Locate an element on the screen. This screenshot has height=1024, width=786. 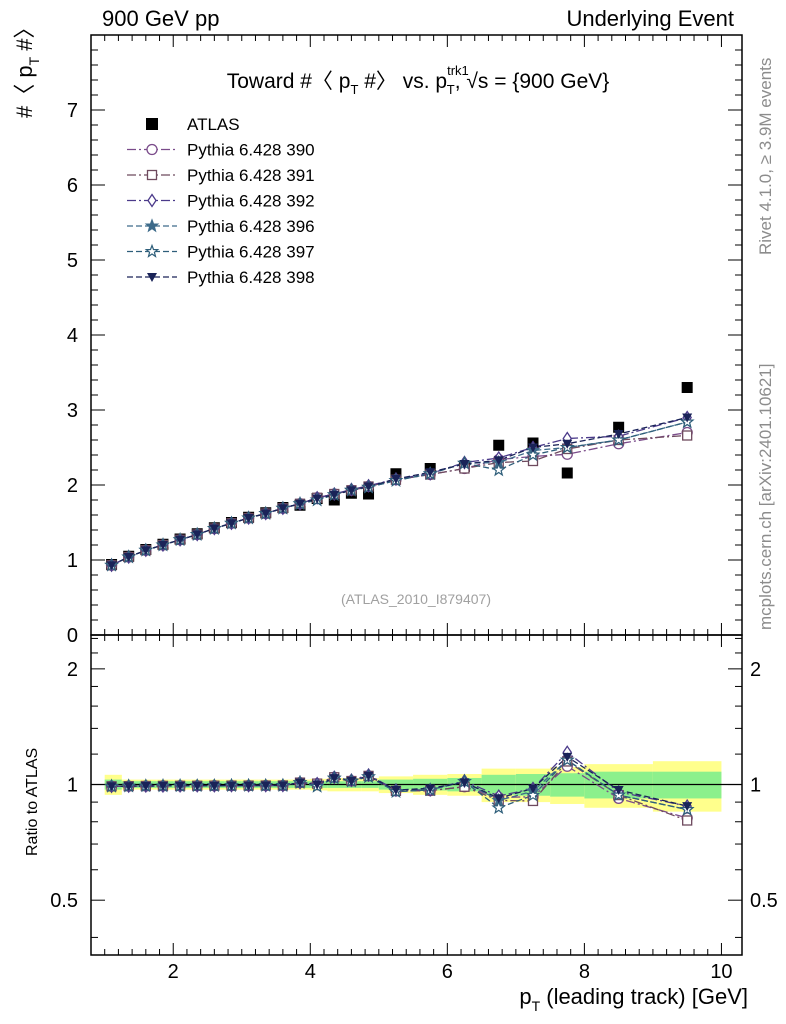
series-line-ratio is located at coordinates (399, 779).